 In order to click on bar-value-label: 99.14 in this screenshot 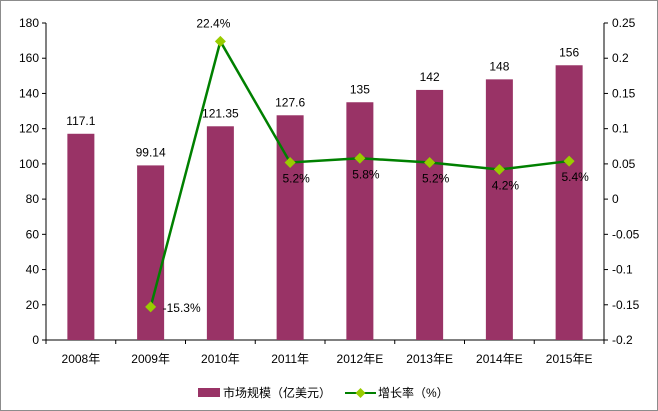, I will do `click(151, 152)`.